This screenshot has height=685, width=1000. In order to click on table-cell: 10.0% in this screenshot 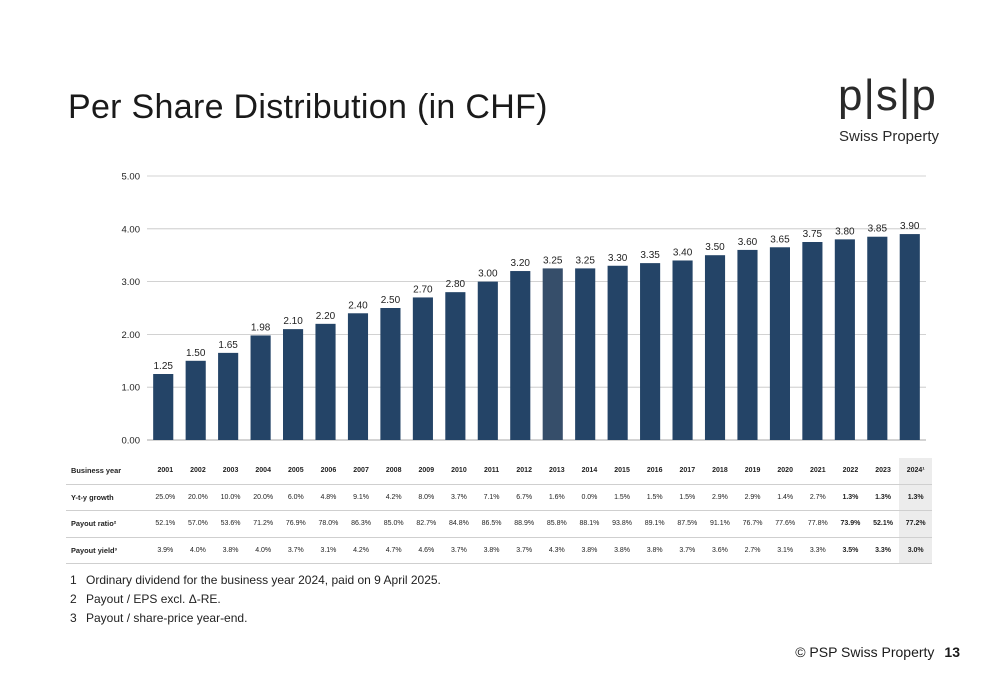, I will do `click(230, 497)`.